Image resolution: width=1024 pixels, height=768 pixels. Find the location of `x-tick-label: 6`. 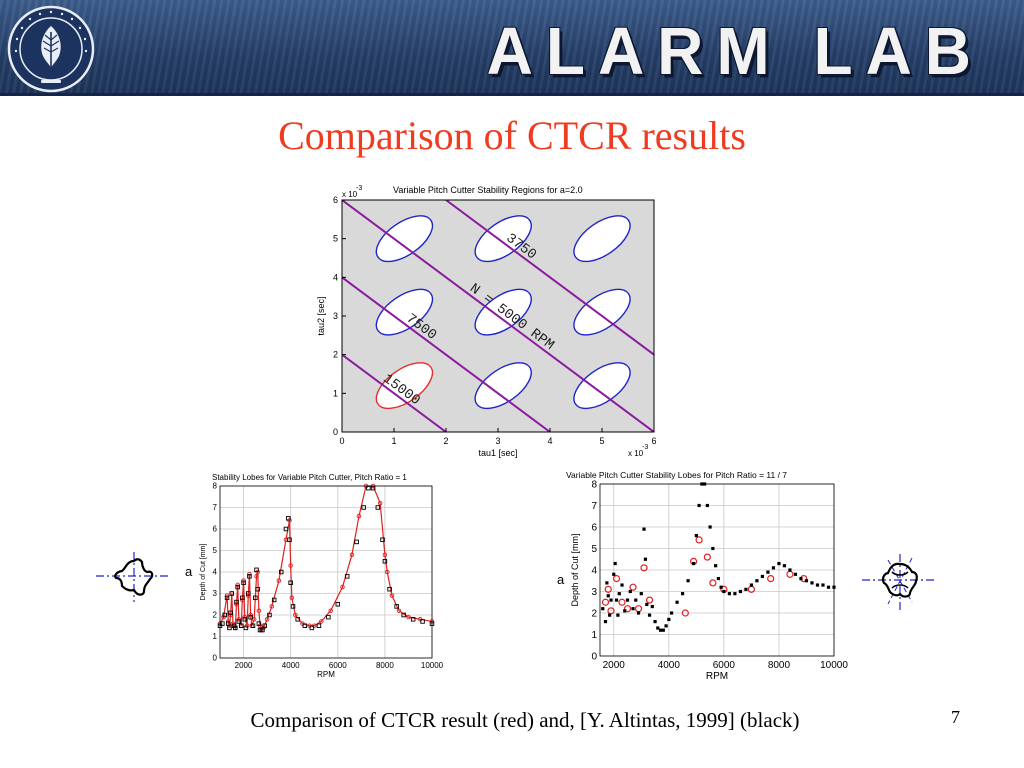

x-tick-label: 6 is located at coordinates (653, 441).